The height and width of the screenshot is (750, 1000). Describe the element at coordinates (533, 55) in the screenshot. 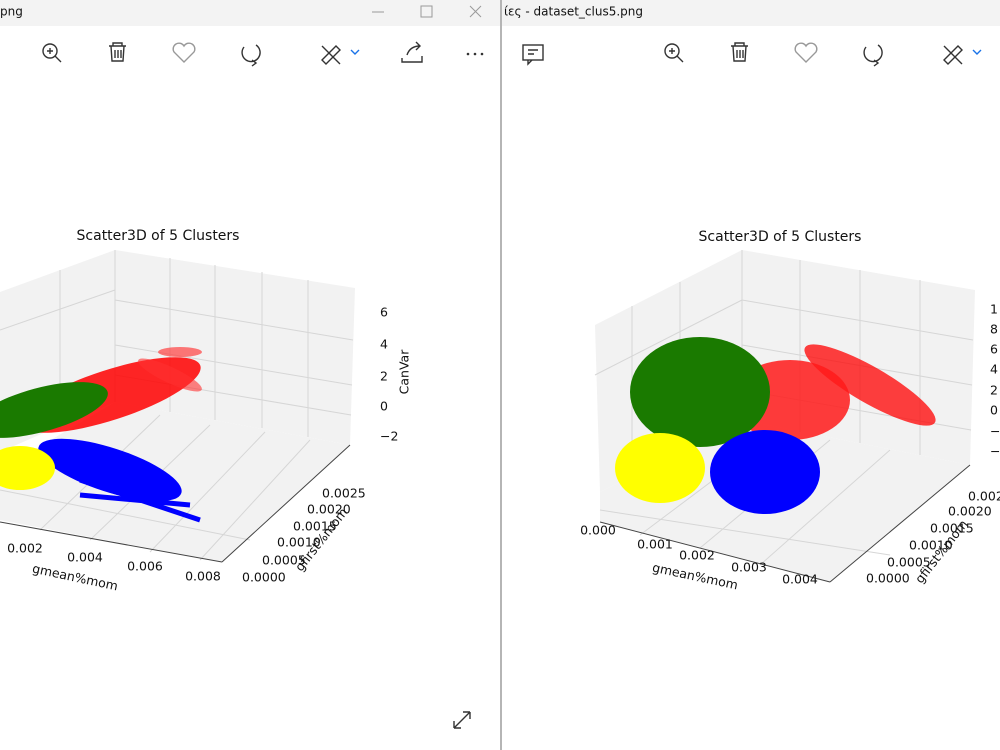

I see `info-button` at that location.